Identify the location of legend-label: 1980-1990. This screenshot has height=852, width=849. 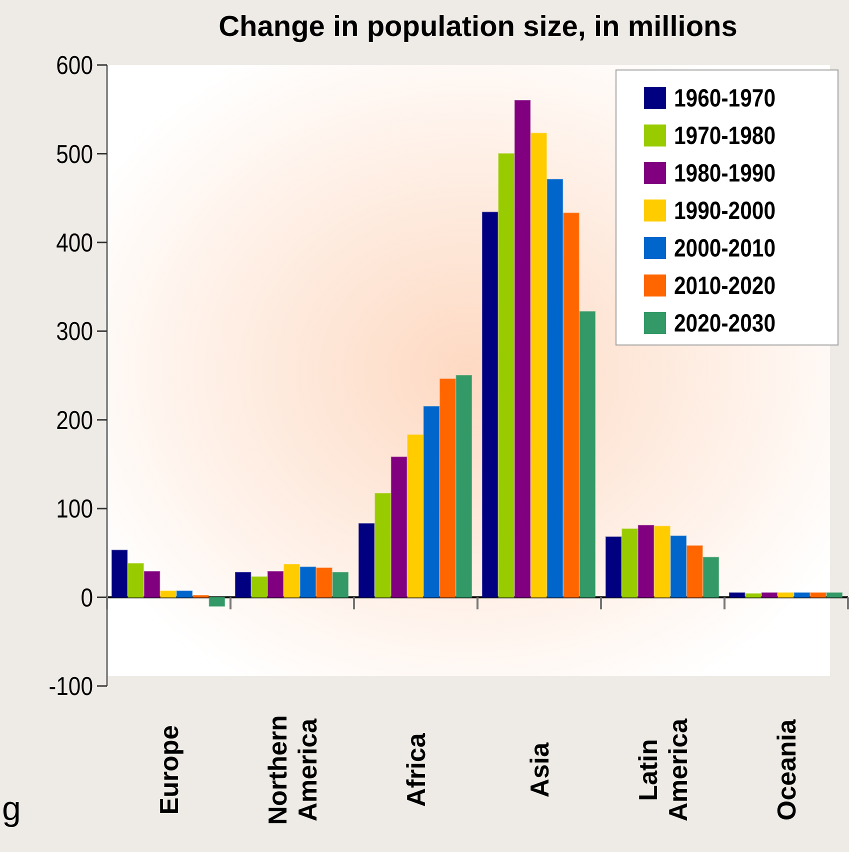
(725, 173).